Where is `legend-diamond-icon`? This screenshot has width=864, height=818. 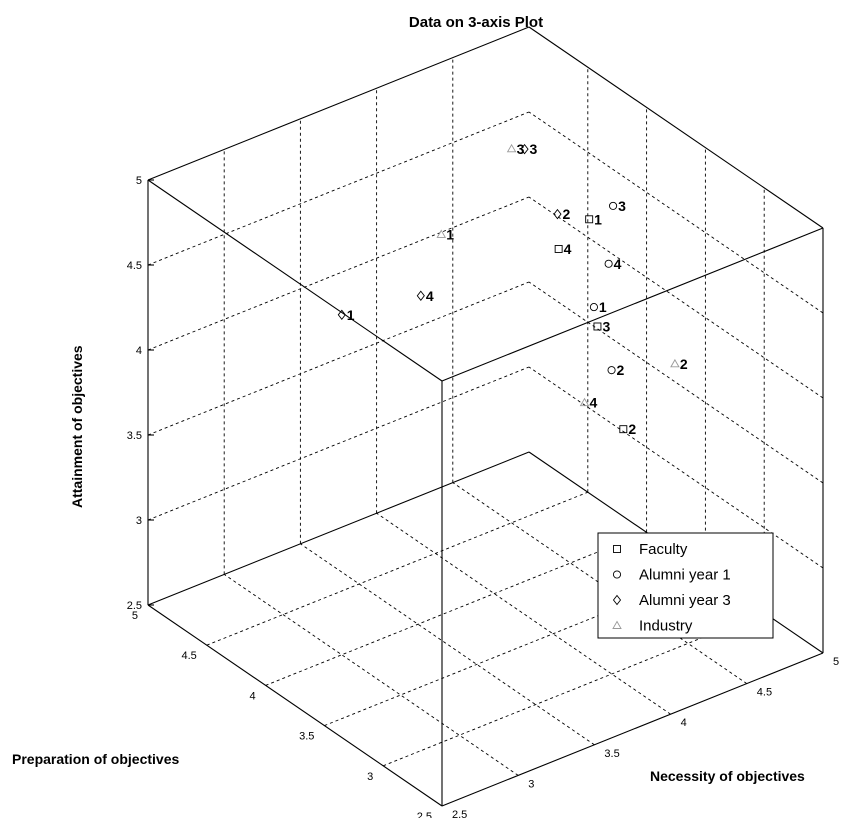
legend-diamond-icon is located at coordinates (617, 600).